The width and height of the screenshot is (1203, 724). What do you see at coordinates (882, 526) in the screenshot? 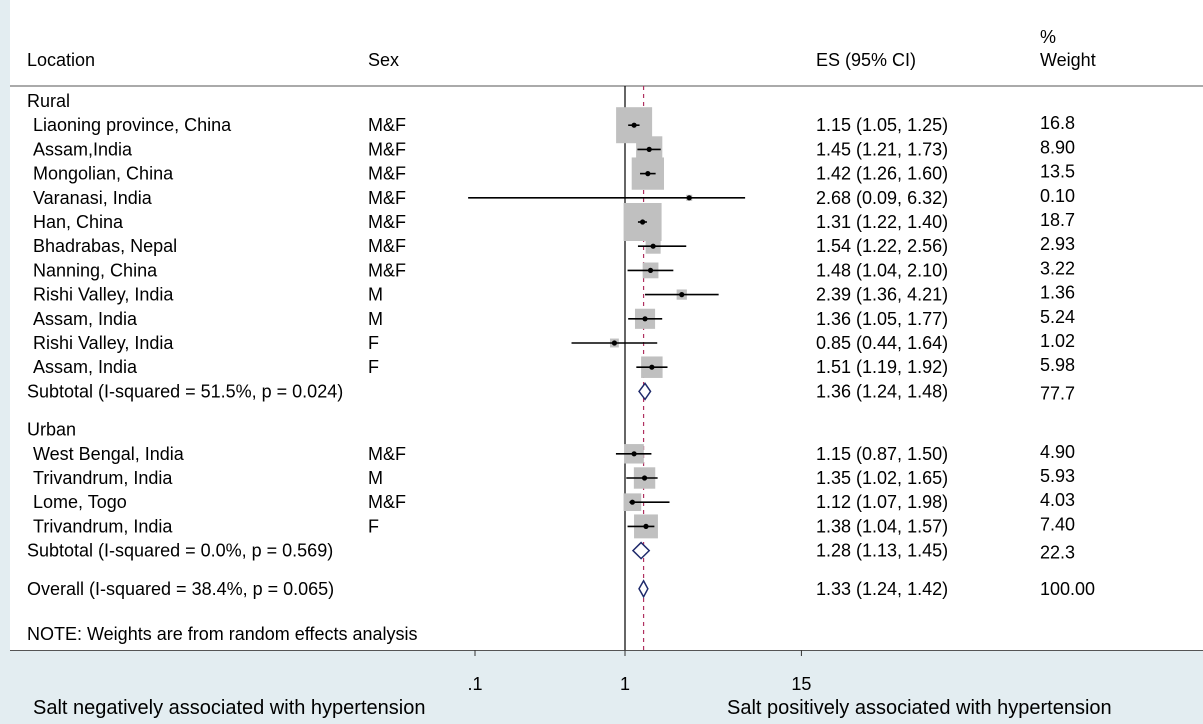
I see `study-es: 1.38 (1.04, 1.57)` at bounding box center [882, 526].